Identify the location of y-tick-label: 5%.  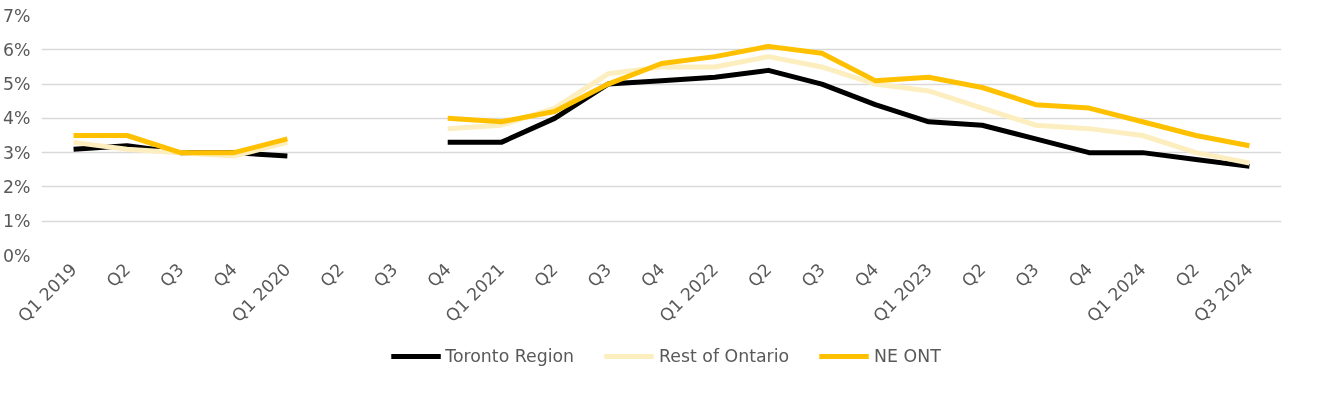
(17, 84).